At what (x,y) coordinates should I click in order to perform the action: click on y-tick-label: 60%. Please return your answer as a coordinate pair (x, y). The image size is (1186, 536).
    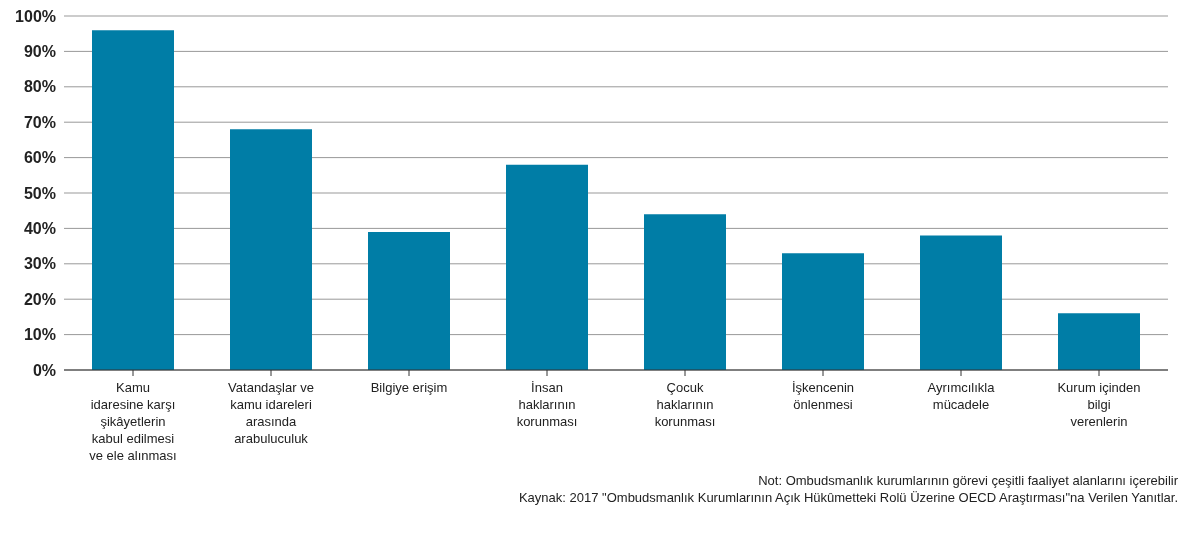
    Looking at the image, I should click on (39, 158).